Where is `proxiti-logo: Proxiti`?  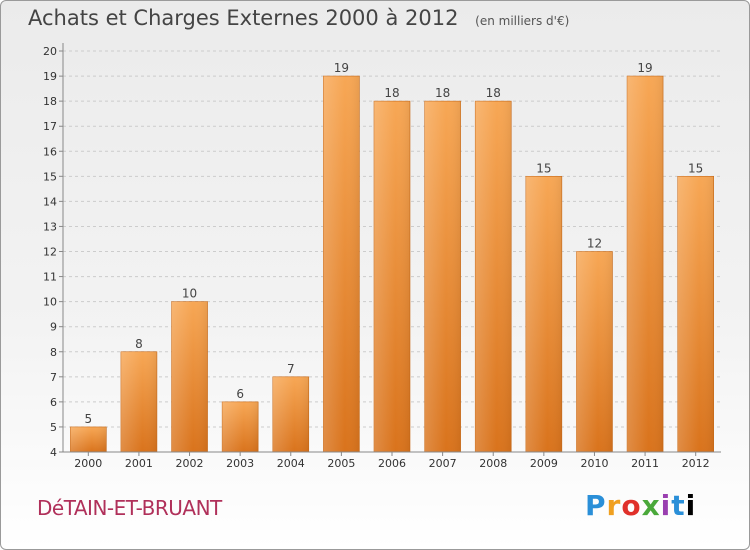 proxiti-logo: Proxiti is located at coordinates (640, 505).